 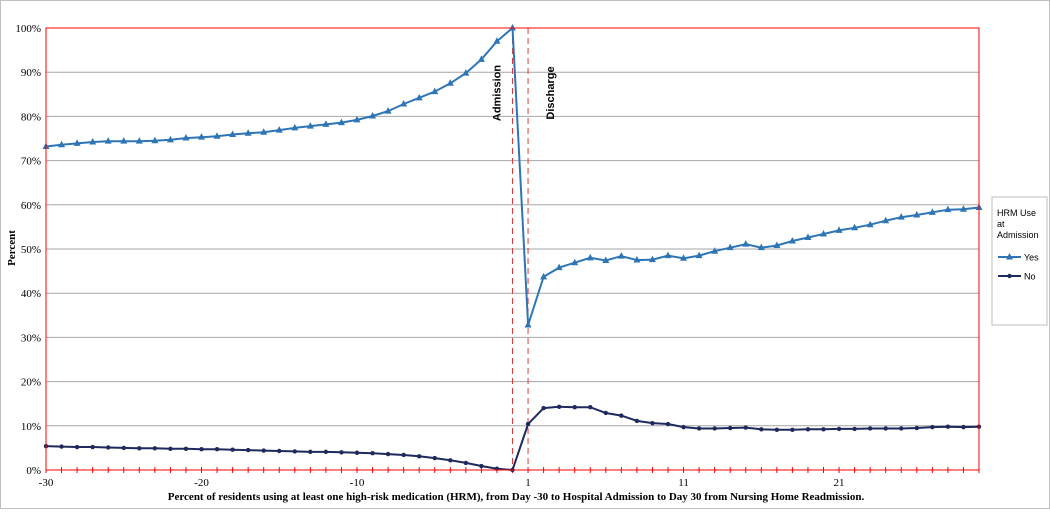 What do you see at coordinates (31, 162) in the screenshot?
I see `y-tick-label: 70%` at bounding box center [31, 162].